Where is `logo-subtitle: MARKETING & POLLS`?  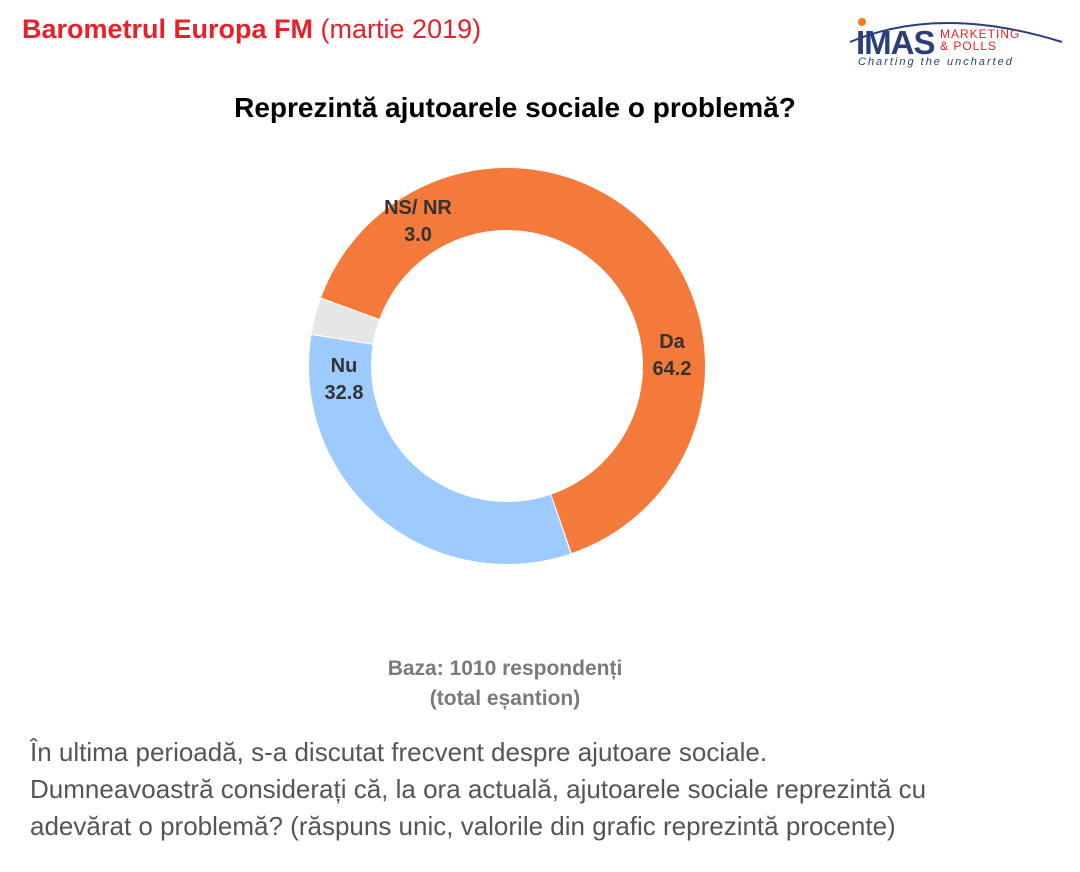
logo-subtitle: MARKETING & POLLS is located at coordinates (980, 40).